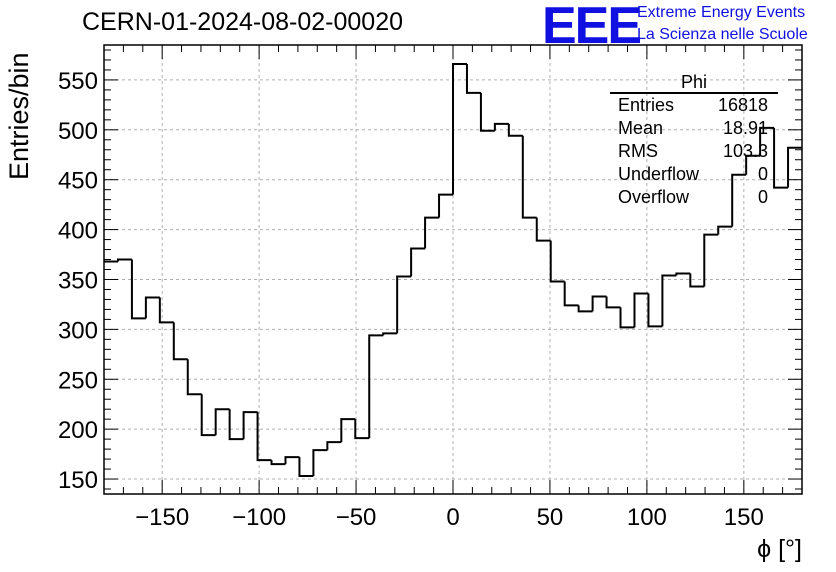 Image resolution: width=836 pixels, height=572 pixels. I want to click on eee-logo: EEE, so click(592, 27).